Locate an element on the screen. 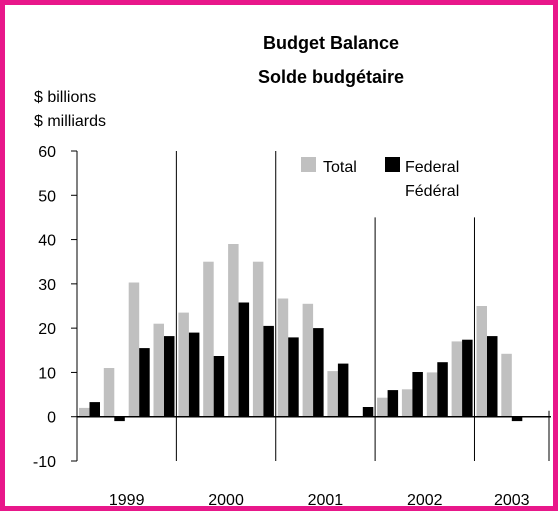 The height and width of the screenshot is (516, 558). chart-subtitle: Solde budgétaire is located at coordinates (331, 77).